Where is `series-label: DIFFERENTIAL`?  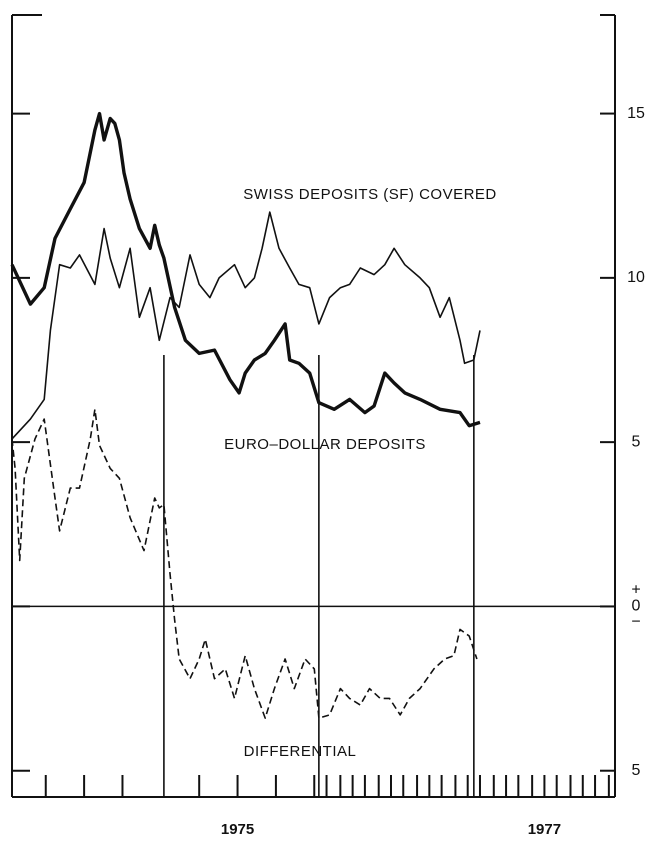 series-label: DIFFERENTIAL is located at coordinates (300, 751).